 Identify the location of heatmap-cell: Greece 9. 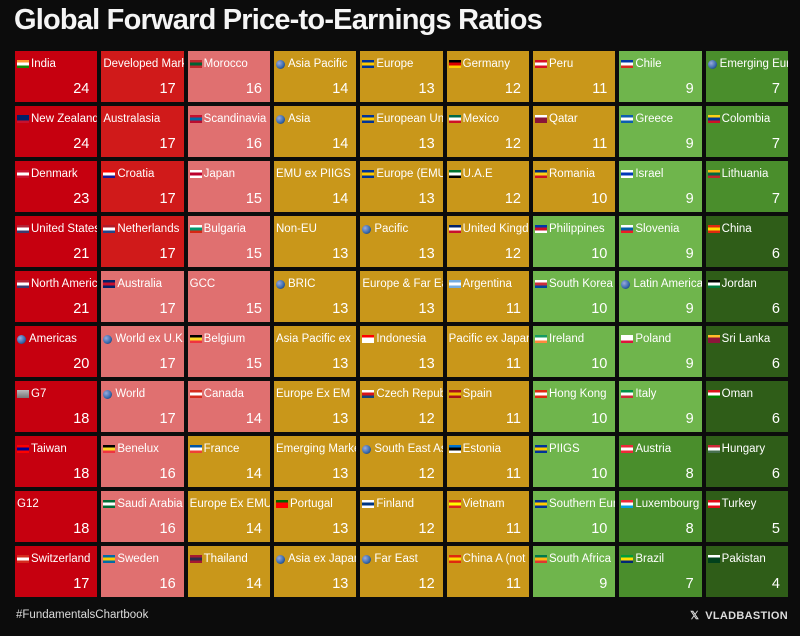
(660, 131).